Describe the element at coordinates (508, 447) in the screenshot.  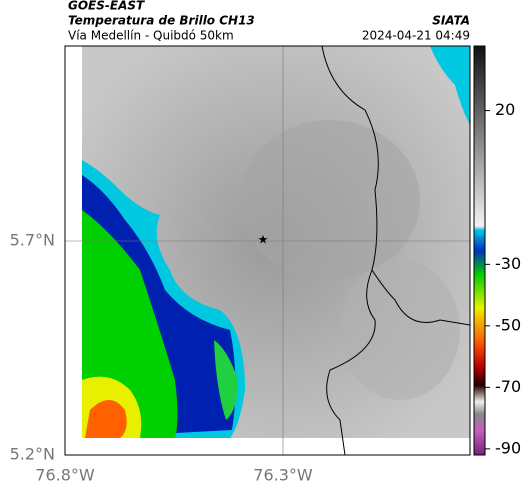
I see `colorbar-tick-label: -90` at that location.